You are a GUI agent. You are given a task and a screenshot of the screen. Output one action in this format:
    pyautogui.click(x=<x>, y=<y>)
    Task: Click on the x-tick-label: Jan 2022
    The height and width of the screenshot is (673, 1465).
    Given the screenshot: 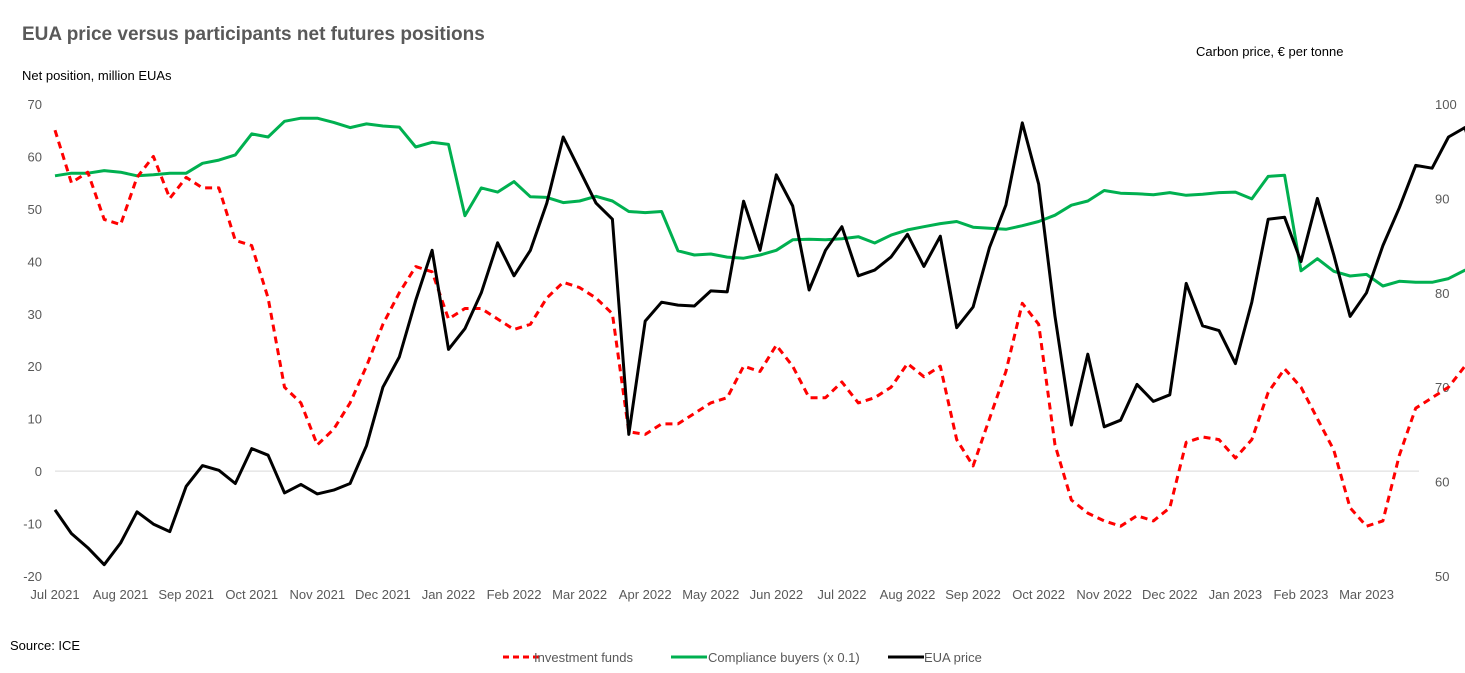 What is the action you would take?
    pyautogui.click(x=449, y=594)
    